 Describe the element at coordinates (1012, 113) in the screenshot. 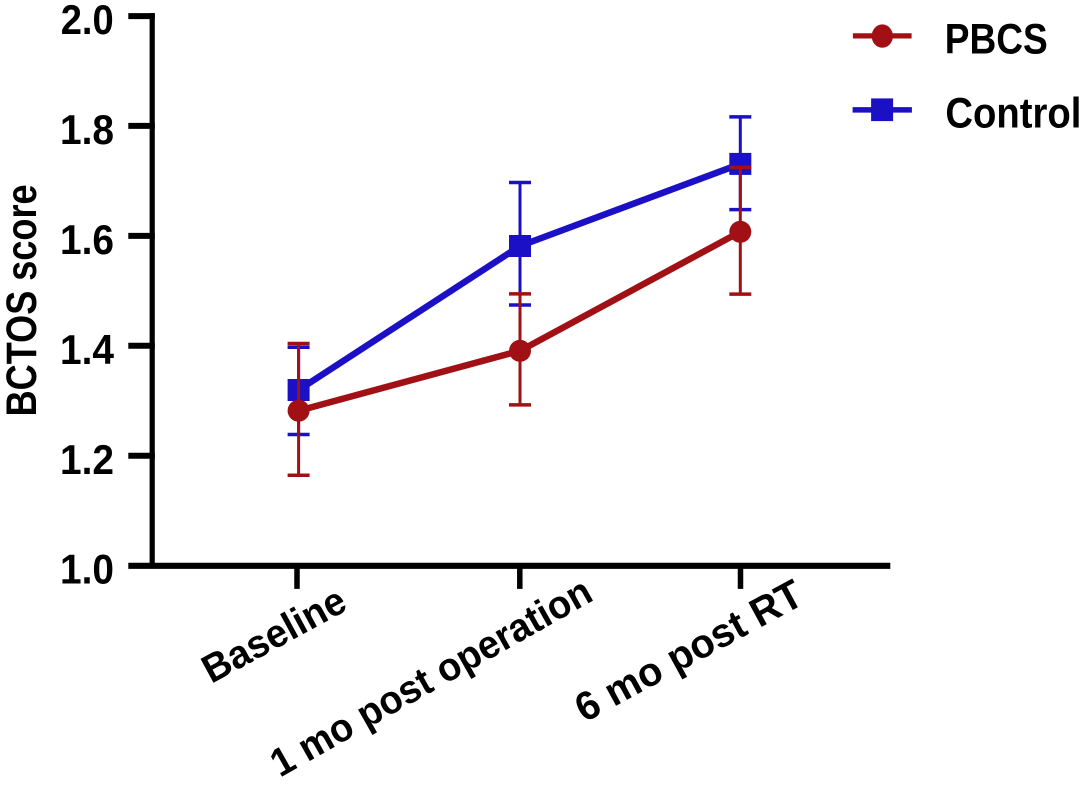

I see `svg-text: Control` at that location.